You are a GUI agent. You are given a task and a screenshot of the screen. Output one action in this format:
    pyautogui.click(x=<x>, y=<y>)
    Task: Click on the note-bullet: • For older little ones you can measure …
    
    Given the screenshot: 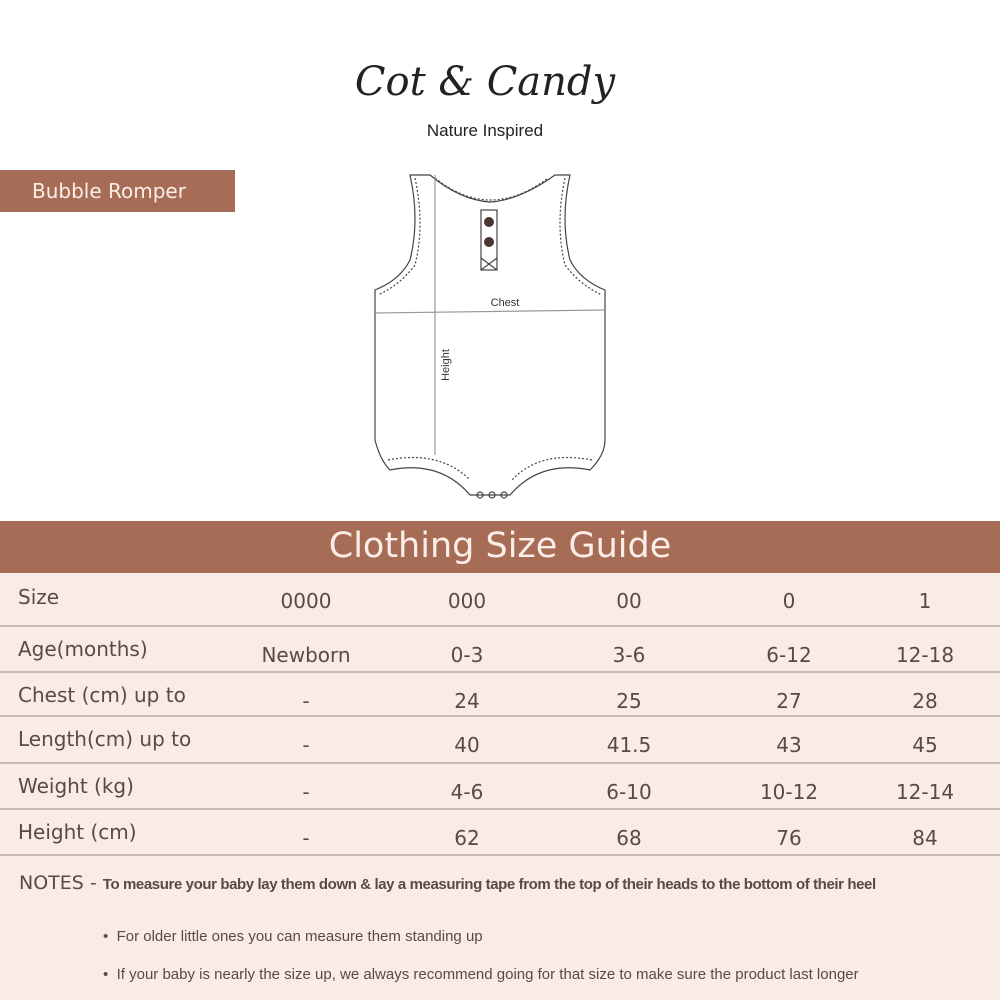 What is the action you would take?
    pyautogui.click(x=293, y=936)
    